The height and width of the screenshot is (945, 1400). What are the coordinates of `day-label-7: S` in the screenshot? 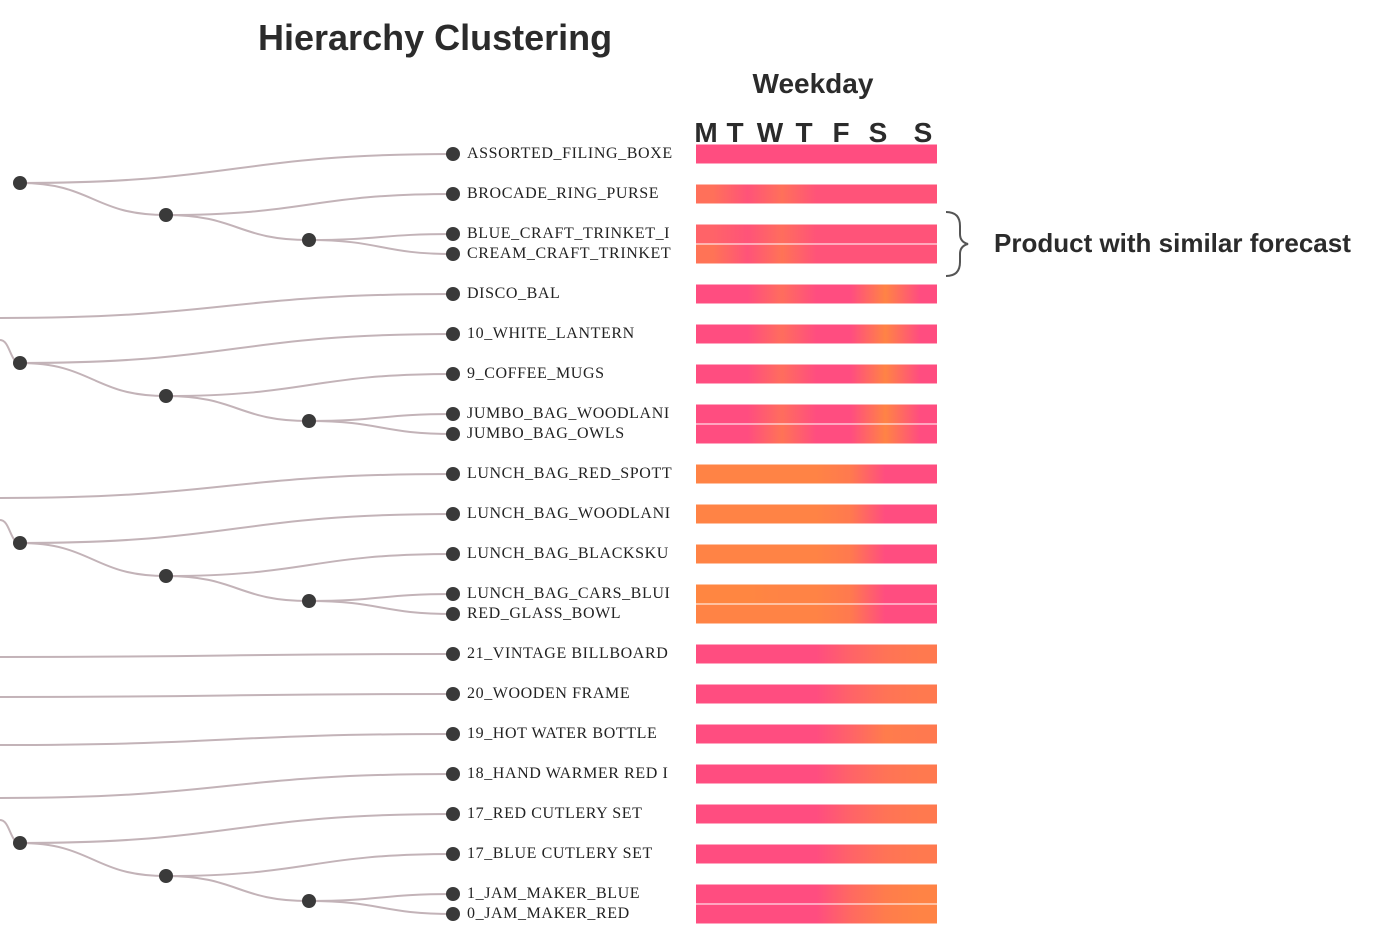 It's located at (923, 132).